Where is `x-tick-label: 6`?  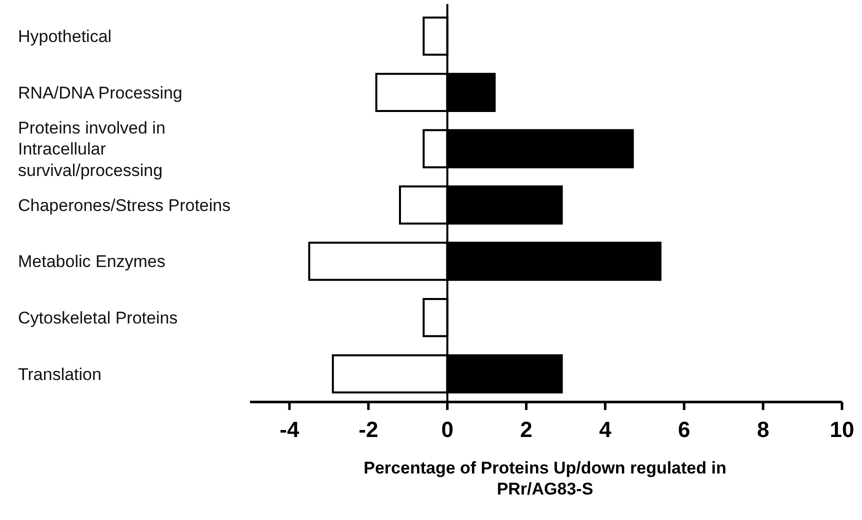 x-tick-label: 6 is located at coordinates (684, 429).